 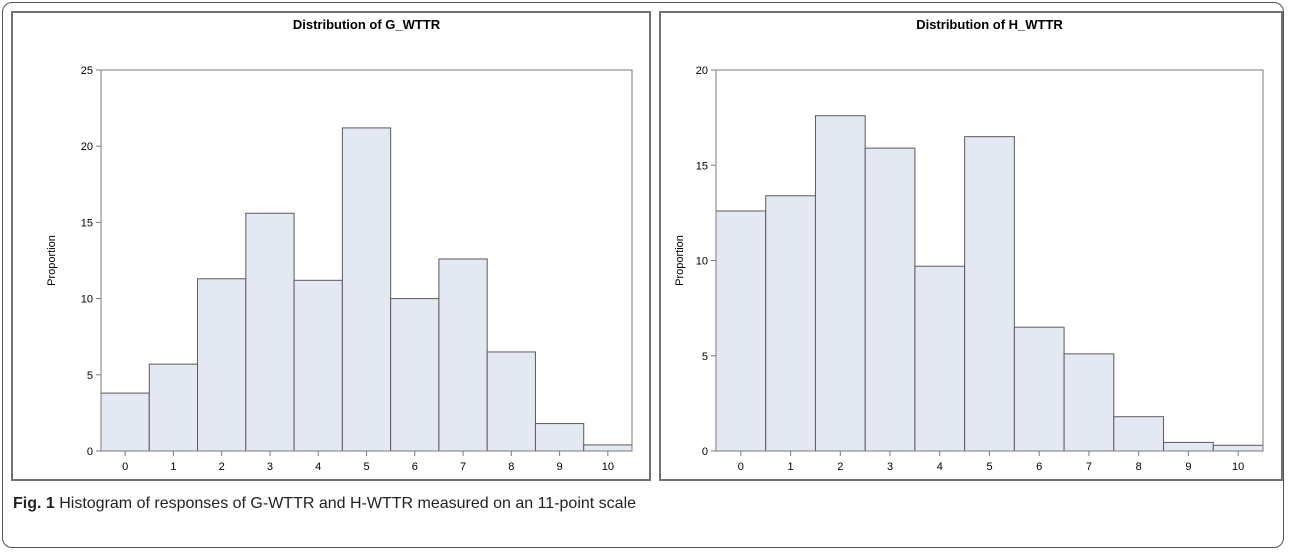 I want to click on figure-caption-label: Fig. 1, so click(x=34, y=503).